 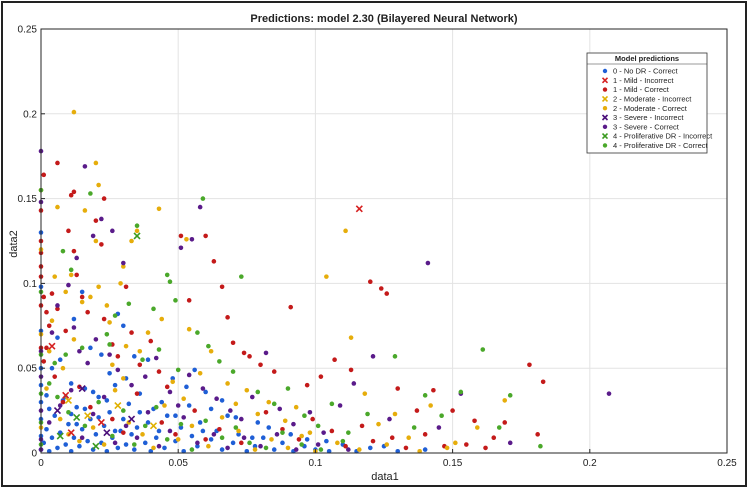 I want to click on x-tick-label: 0.1, so click(x=315, y=463).